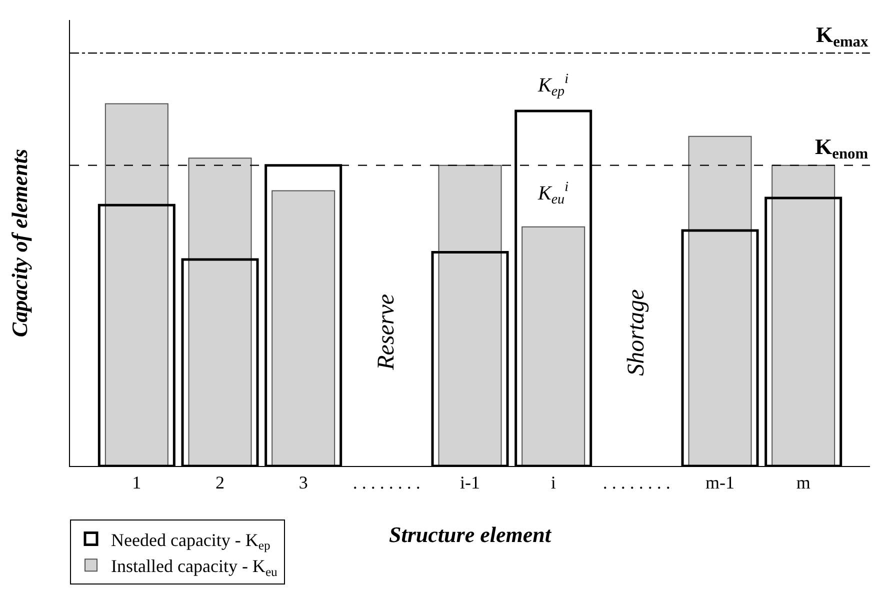  What do you see at coordinates (553, 482) in the screenshot?
I see `x-tick-label: i` at bounding box center [553, 482].